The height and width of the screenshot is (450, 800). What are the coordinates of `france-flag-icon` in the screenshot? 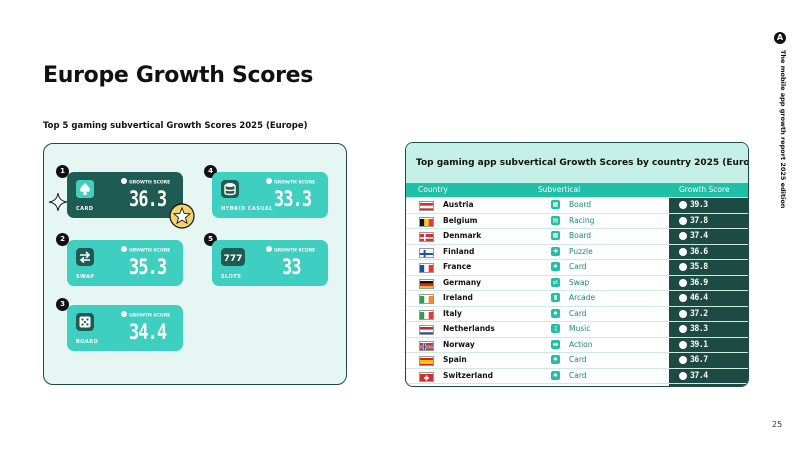 It's located at (426, 268).